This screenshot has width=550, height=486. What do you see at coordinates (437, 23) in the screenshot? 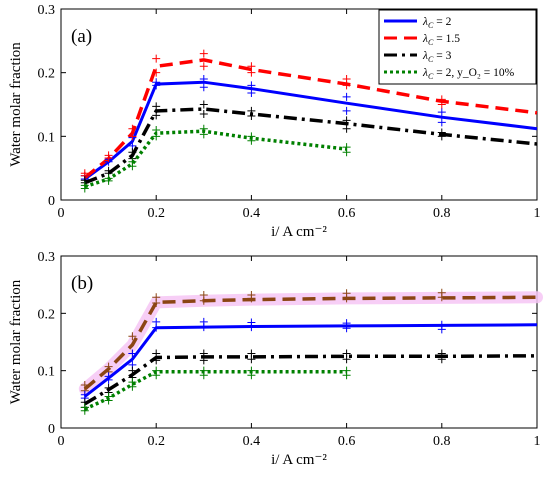
I see `legend-entry-0: λC = 2` at bounding box center [437, 23].